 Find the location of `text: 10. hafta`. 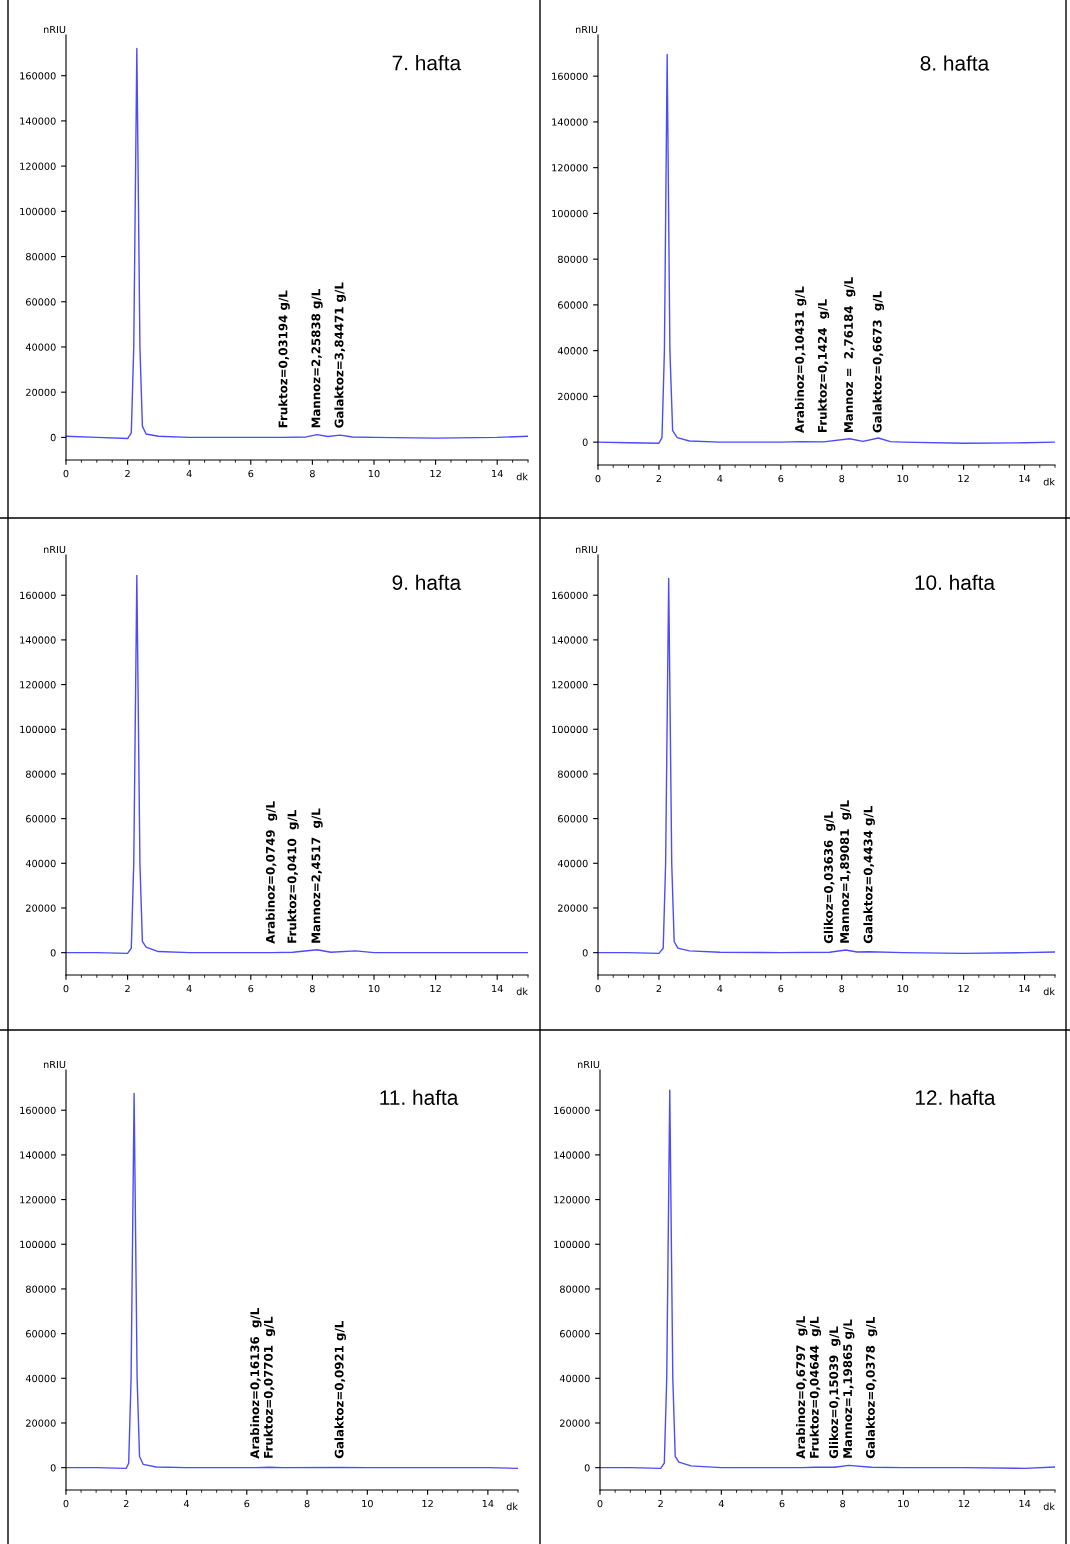

text: 10. hafta is located at coordinates (955, 582).